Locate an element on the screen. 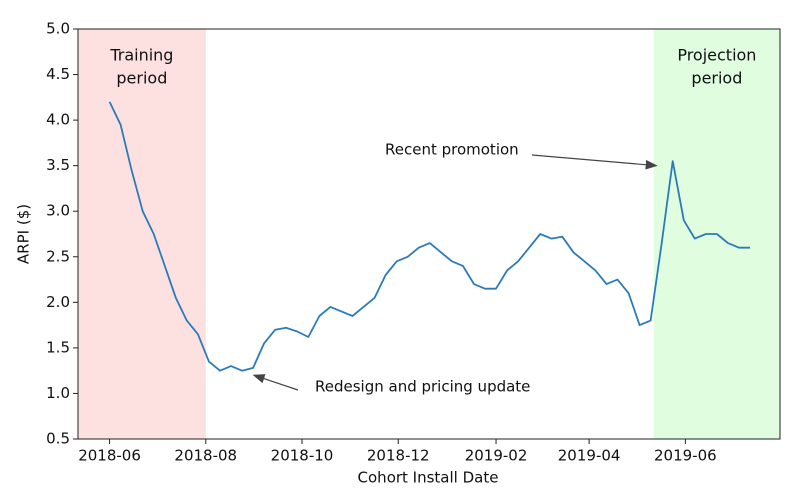 This screenshot has width=800, height=496. y-tick-label: 2.5 is located at coordinates (58, 256).